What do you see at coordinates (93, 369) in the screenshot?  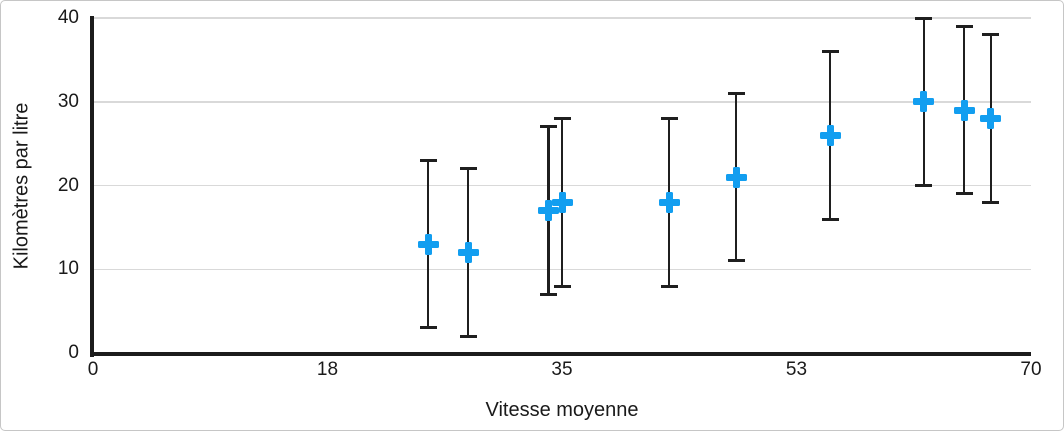 I see `x-tick-label-0: 0` at bounding box center [93, 369].